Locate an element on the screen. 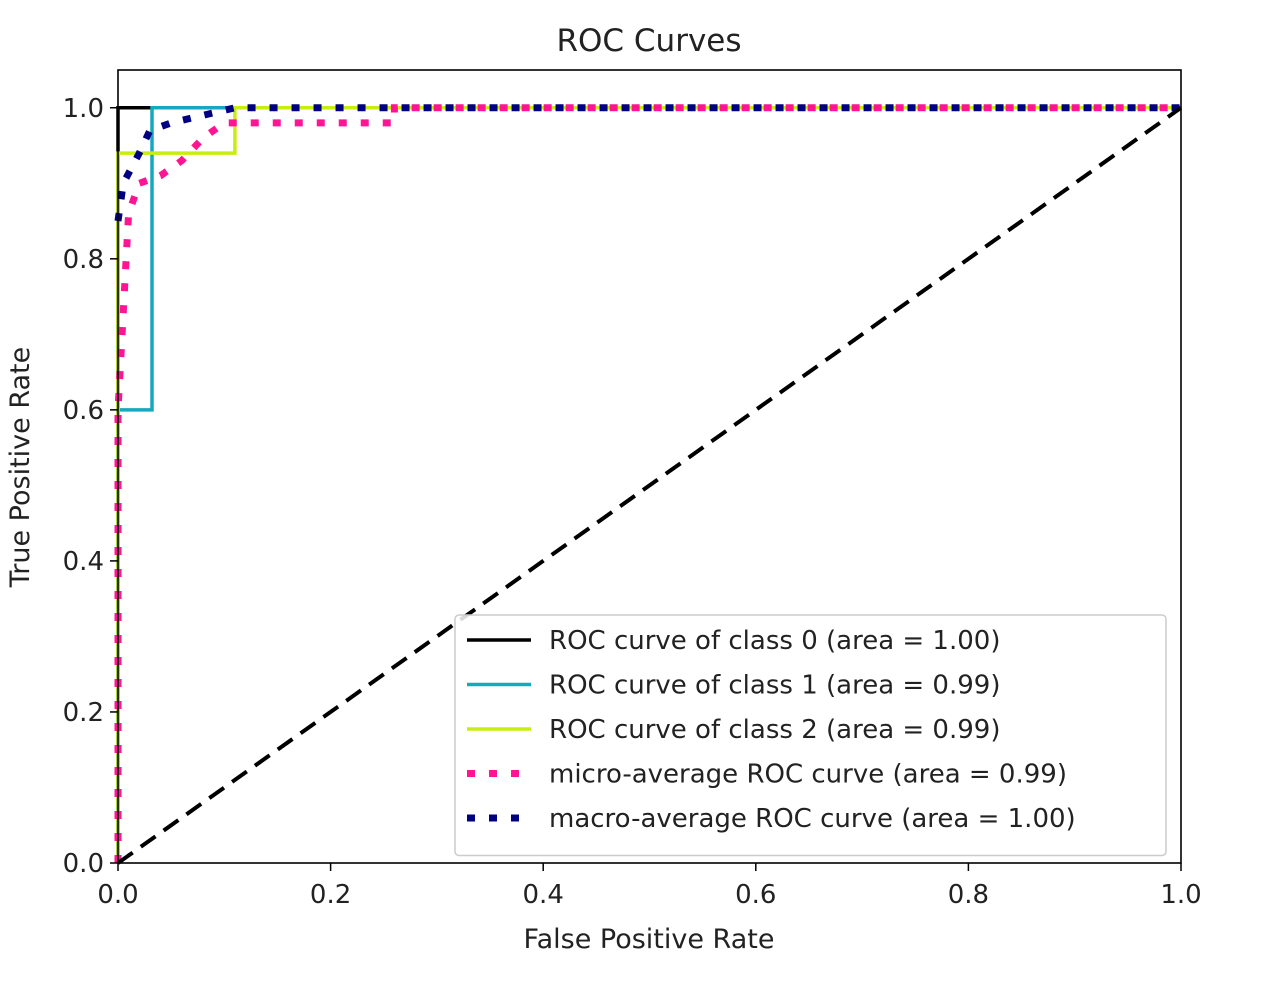  legend-label: ROC curve of class 1 (area = 0.99) is located at coordinates (774, 686).